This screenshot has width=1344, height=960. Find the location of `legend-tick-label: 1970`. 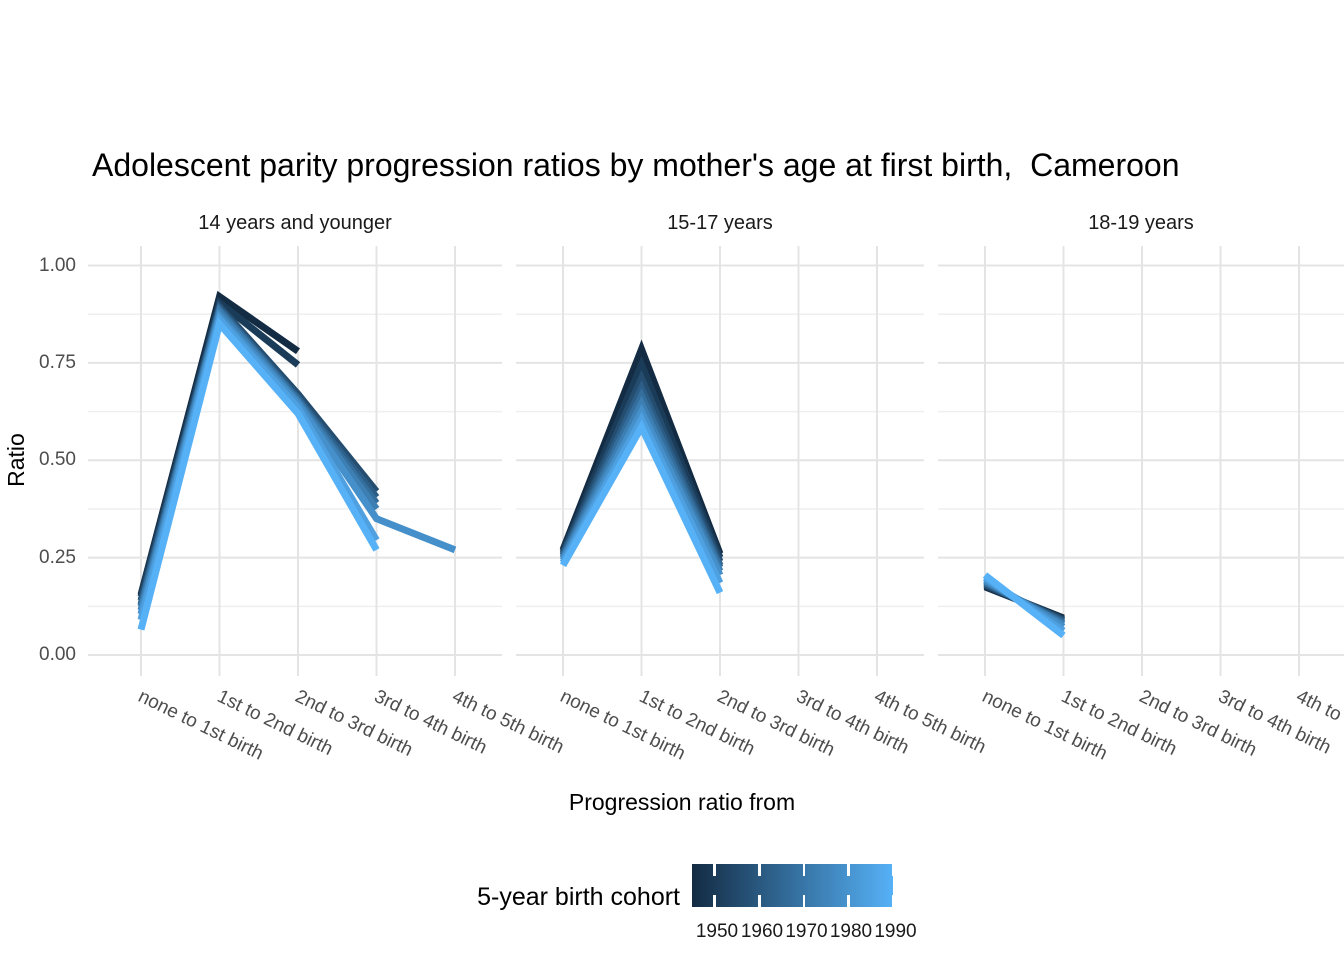

legend-tick-label: 1970 is located at coordinates (806, 931).